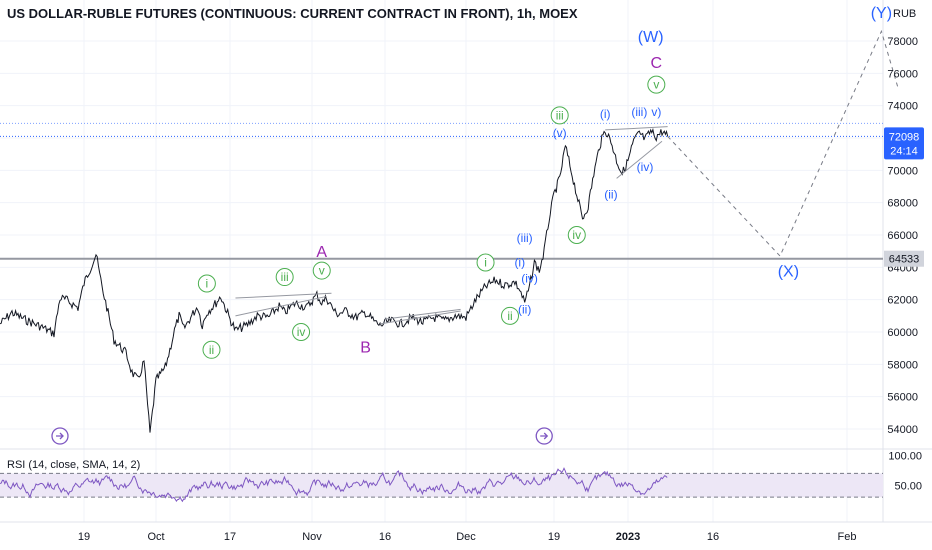  What do you see at coordinates (902, 74) in the screenshot?
I see `y-tick-label: 76000` at bounding box center [902, 74].